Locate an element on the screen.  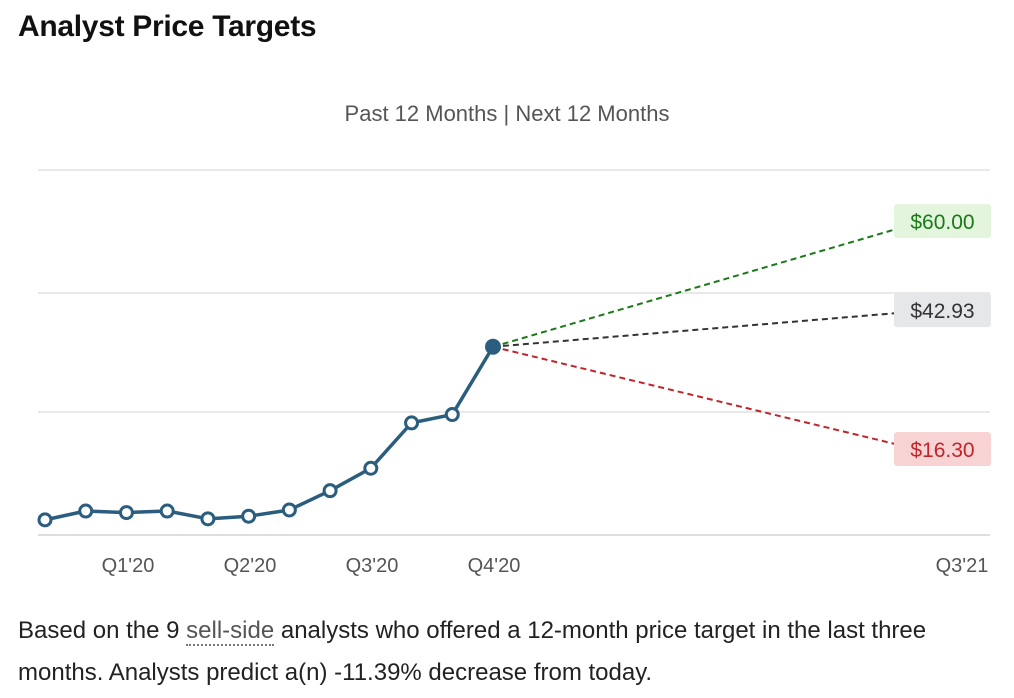
range-toggle: Past 12 Months | Next 12 Months is located at coordinates (507, 114).